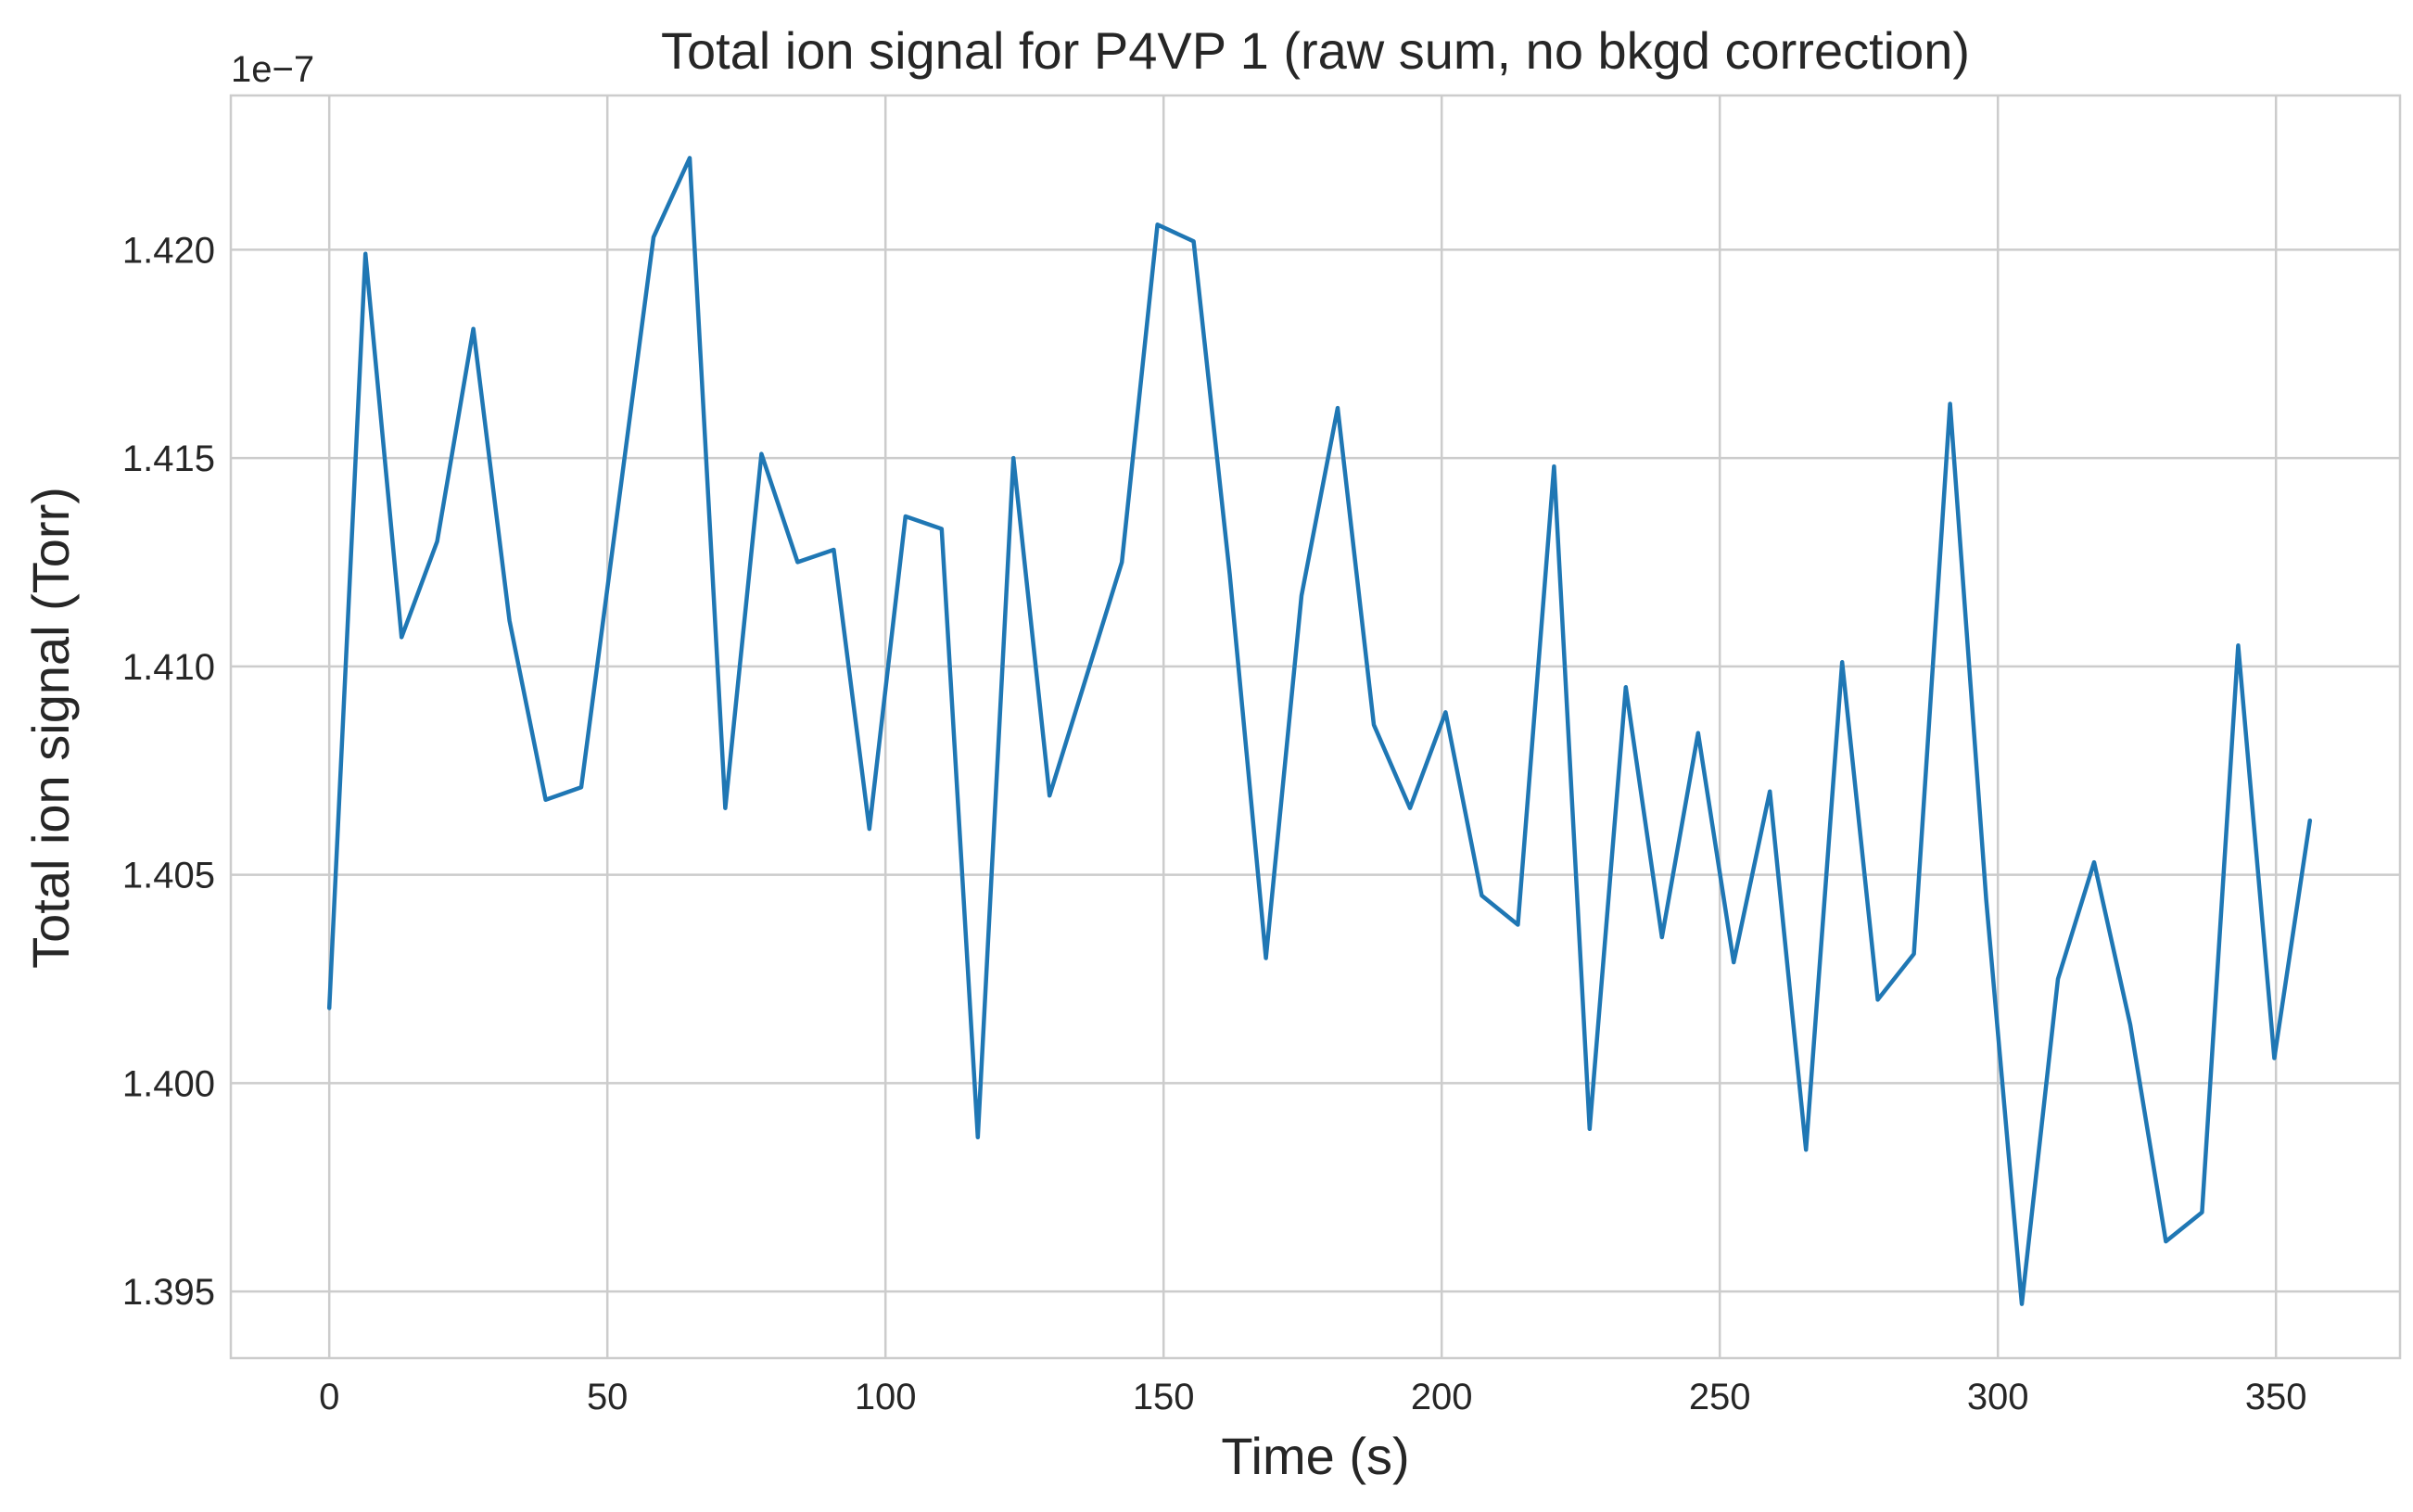 This screenshot has width=2413, height=1512. I want to click on x-tick-label: 50, so click(608, 1397).